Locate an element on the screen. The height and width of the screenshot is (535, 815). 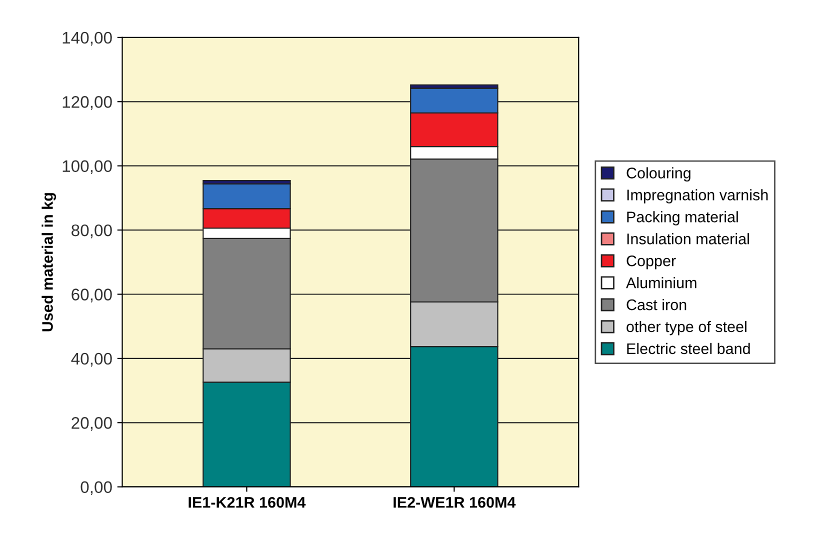
legend-label: Aluminium is located at coordinates (661, 282).